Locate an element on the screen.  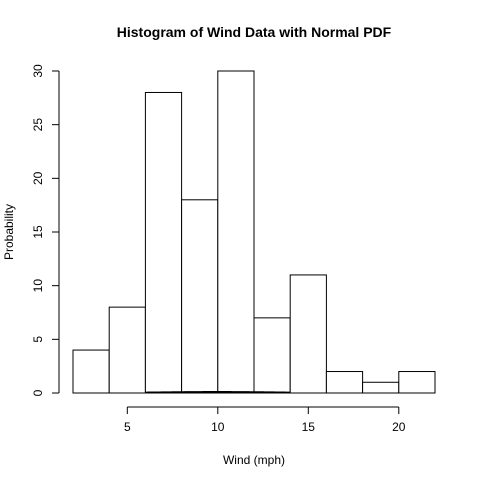
y-axis: 0 5 10 15 20 25 30 is located at coordinates (45, 230).